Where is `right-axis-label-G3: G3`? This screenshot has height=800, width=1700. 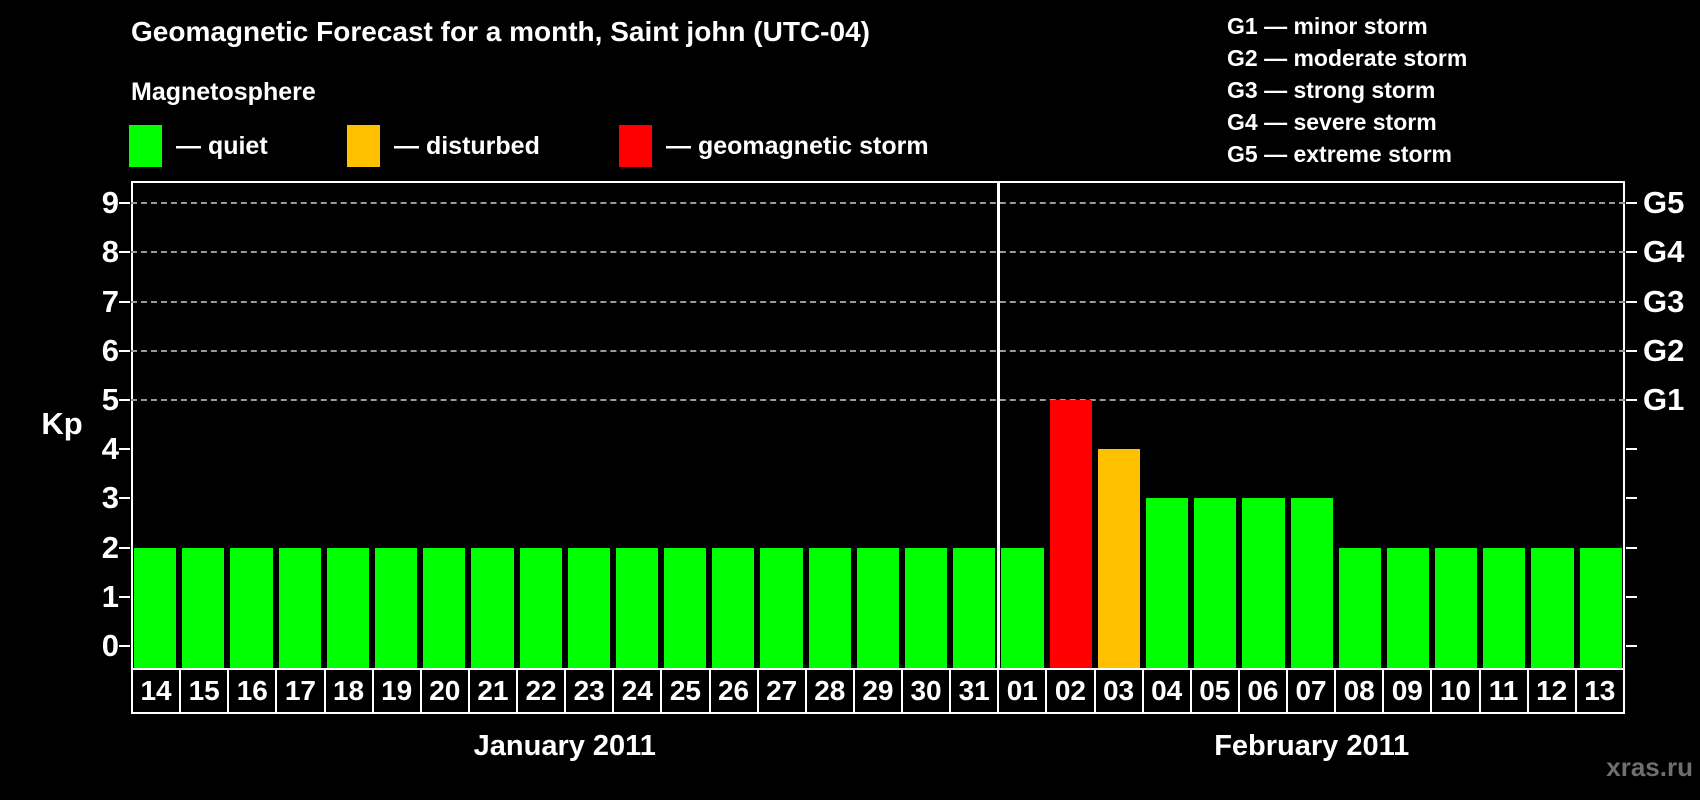 right-axis-label-G3: G3 is located at coordinates (1664, 301).